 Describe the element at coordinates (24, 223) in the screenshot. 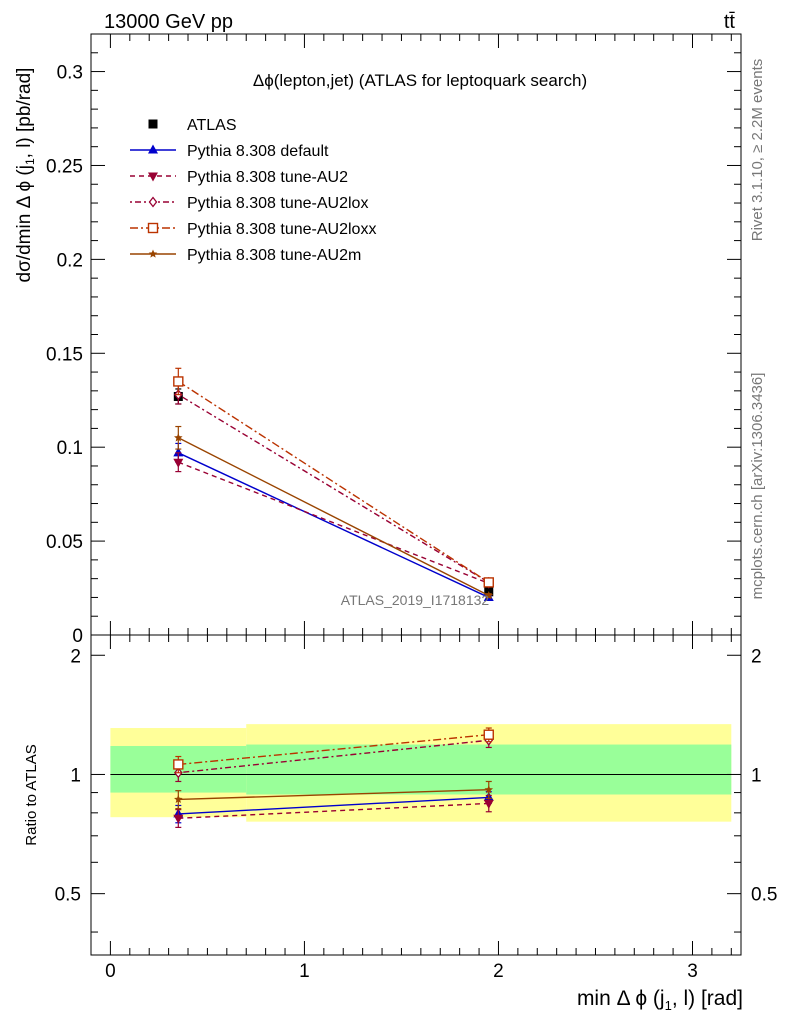

I see `y-axis-label-a: dσ/dmin Δ ϕ (j` at that location.